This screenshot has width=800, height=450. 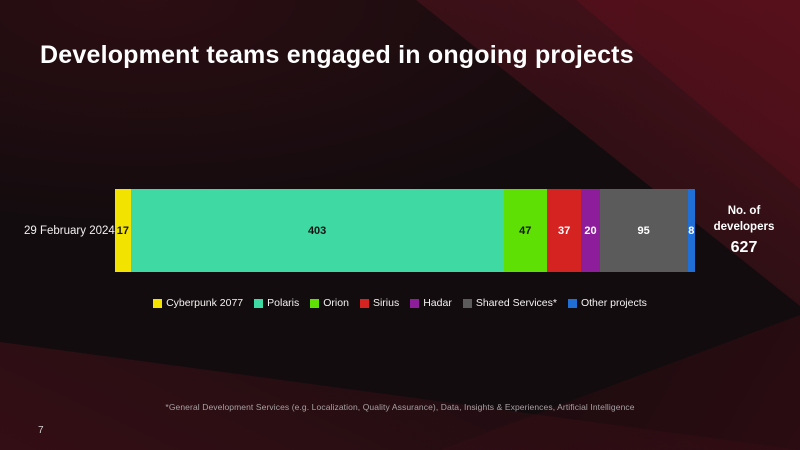 I want to click on legend-item-orion: Orion, so click(x=329, y=303).